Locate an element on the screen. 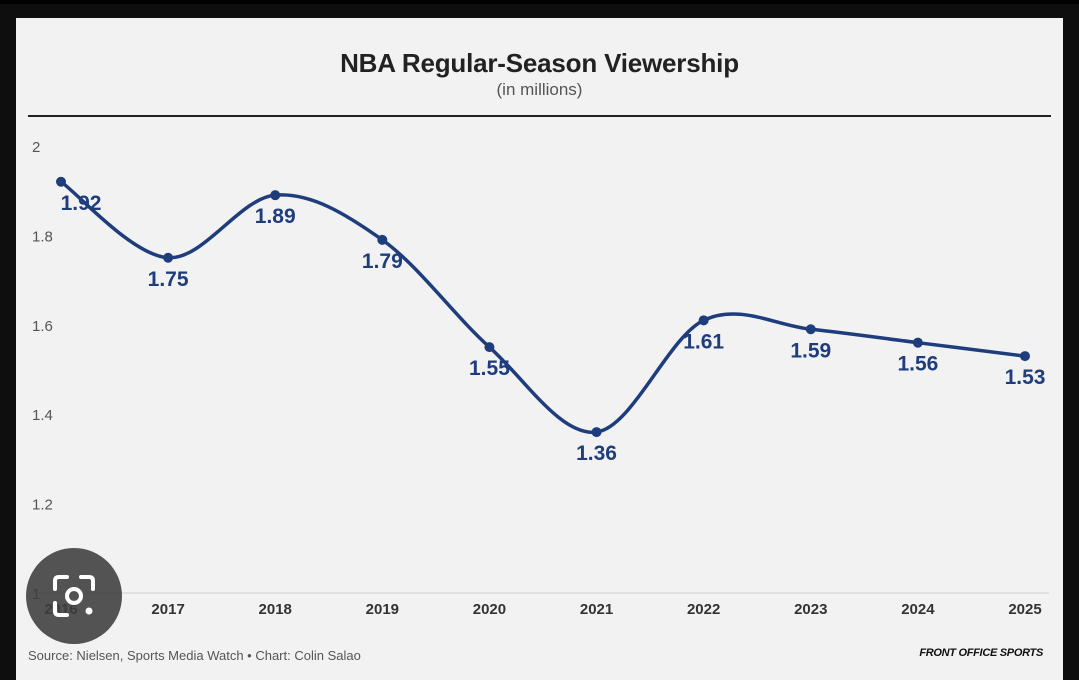 Image resolution: width=1079 pixels, height=680 pixels. chart-subtitle: (in millions) is located at coordinates (539, 89).